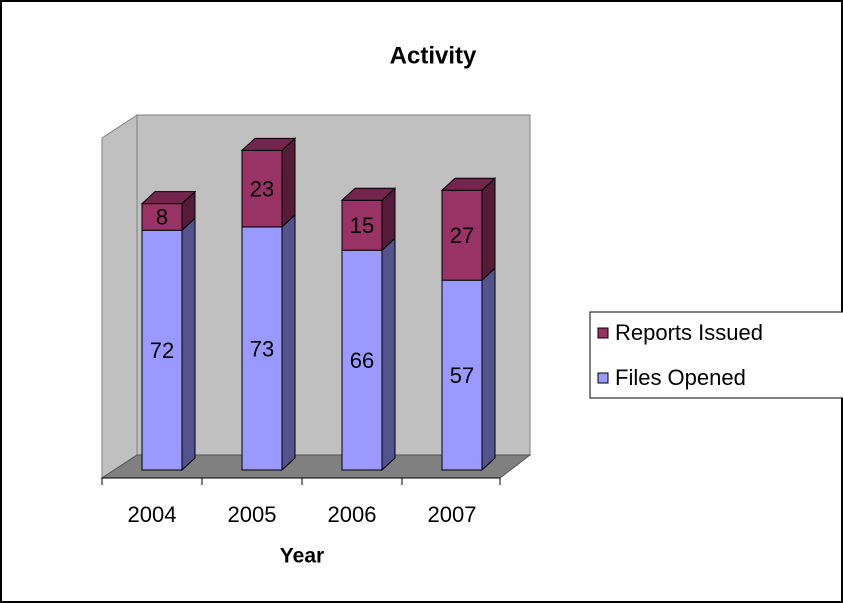 The image size is (843, 603). I want to click on value-label: 15, so click(362, 225).